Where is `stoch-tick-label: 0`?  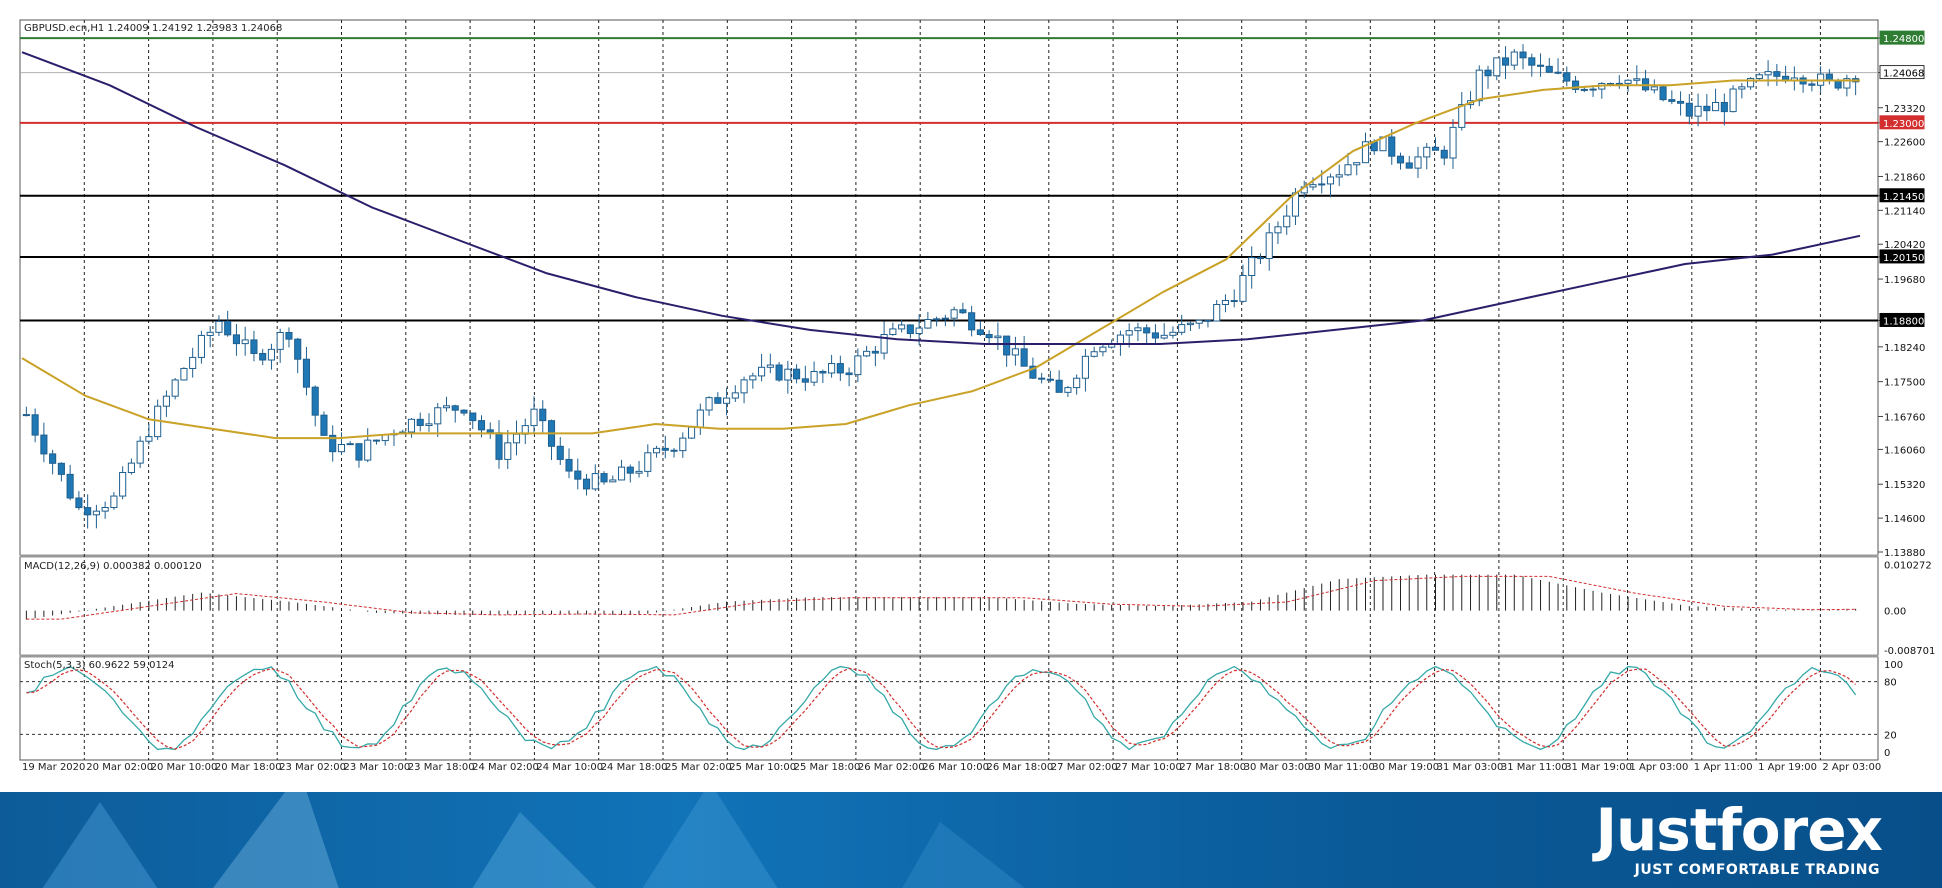 stoch-tick-label: 0 is located at coordinates (1887, 753).